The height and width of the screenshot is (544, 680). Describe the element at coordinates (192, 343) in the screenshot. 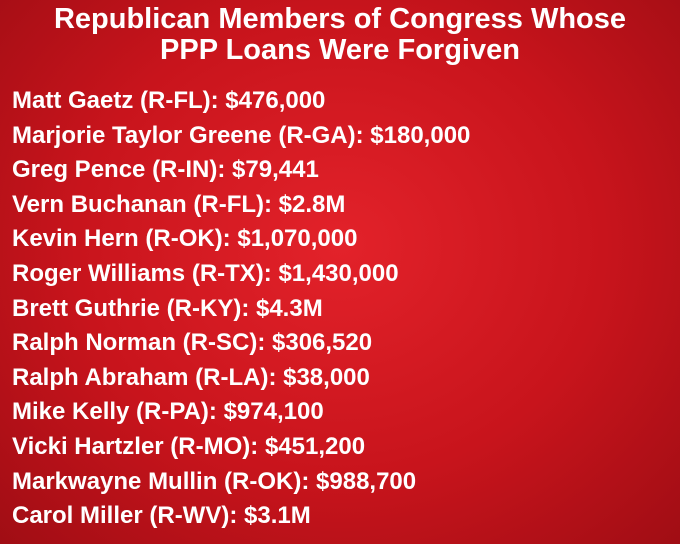

I see `list-item: Ralph Norman (R-SC): $306,520` at that location.